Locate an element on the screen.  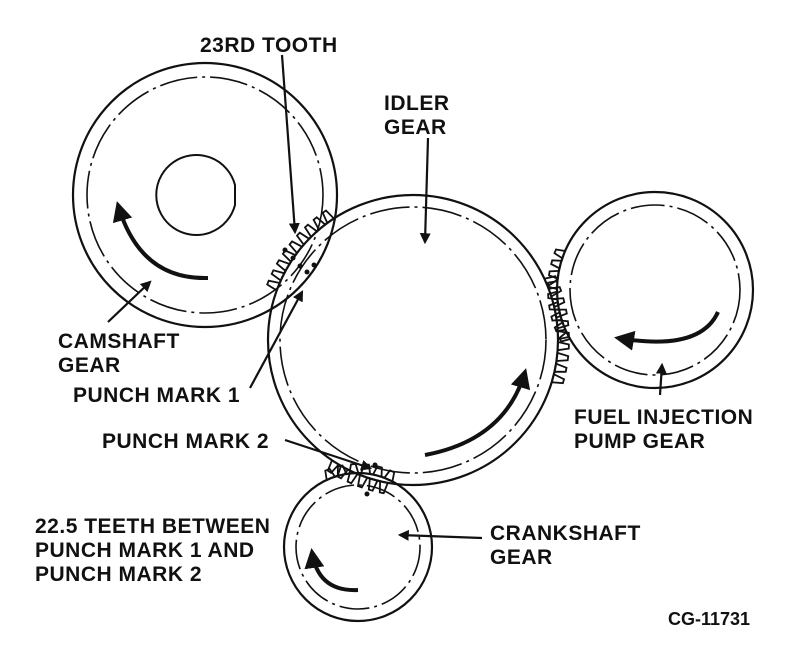
punch-mark-2-label: PUNCH MARK 2 is located at coordinates (185, 442).